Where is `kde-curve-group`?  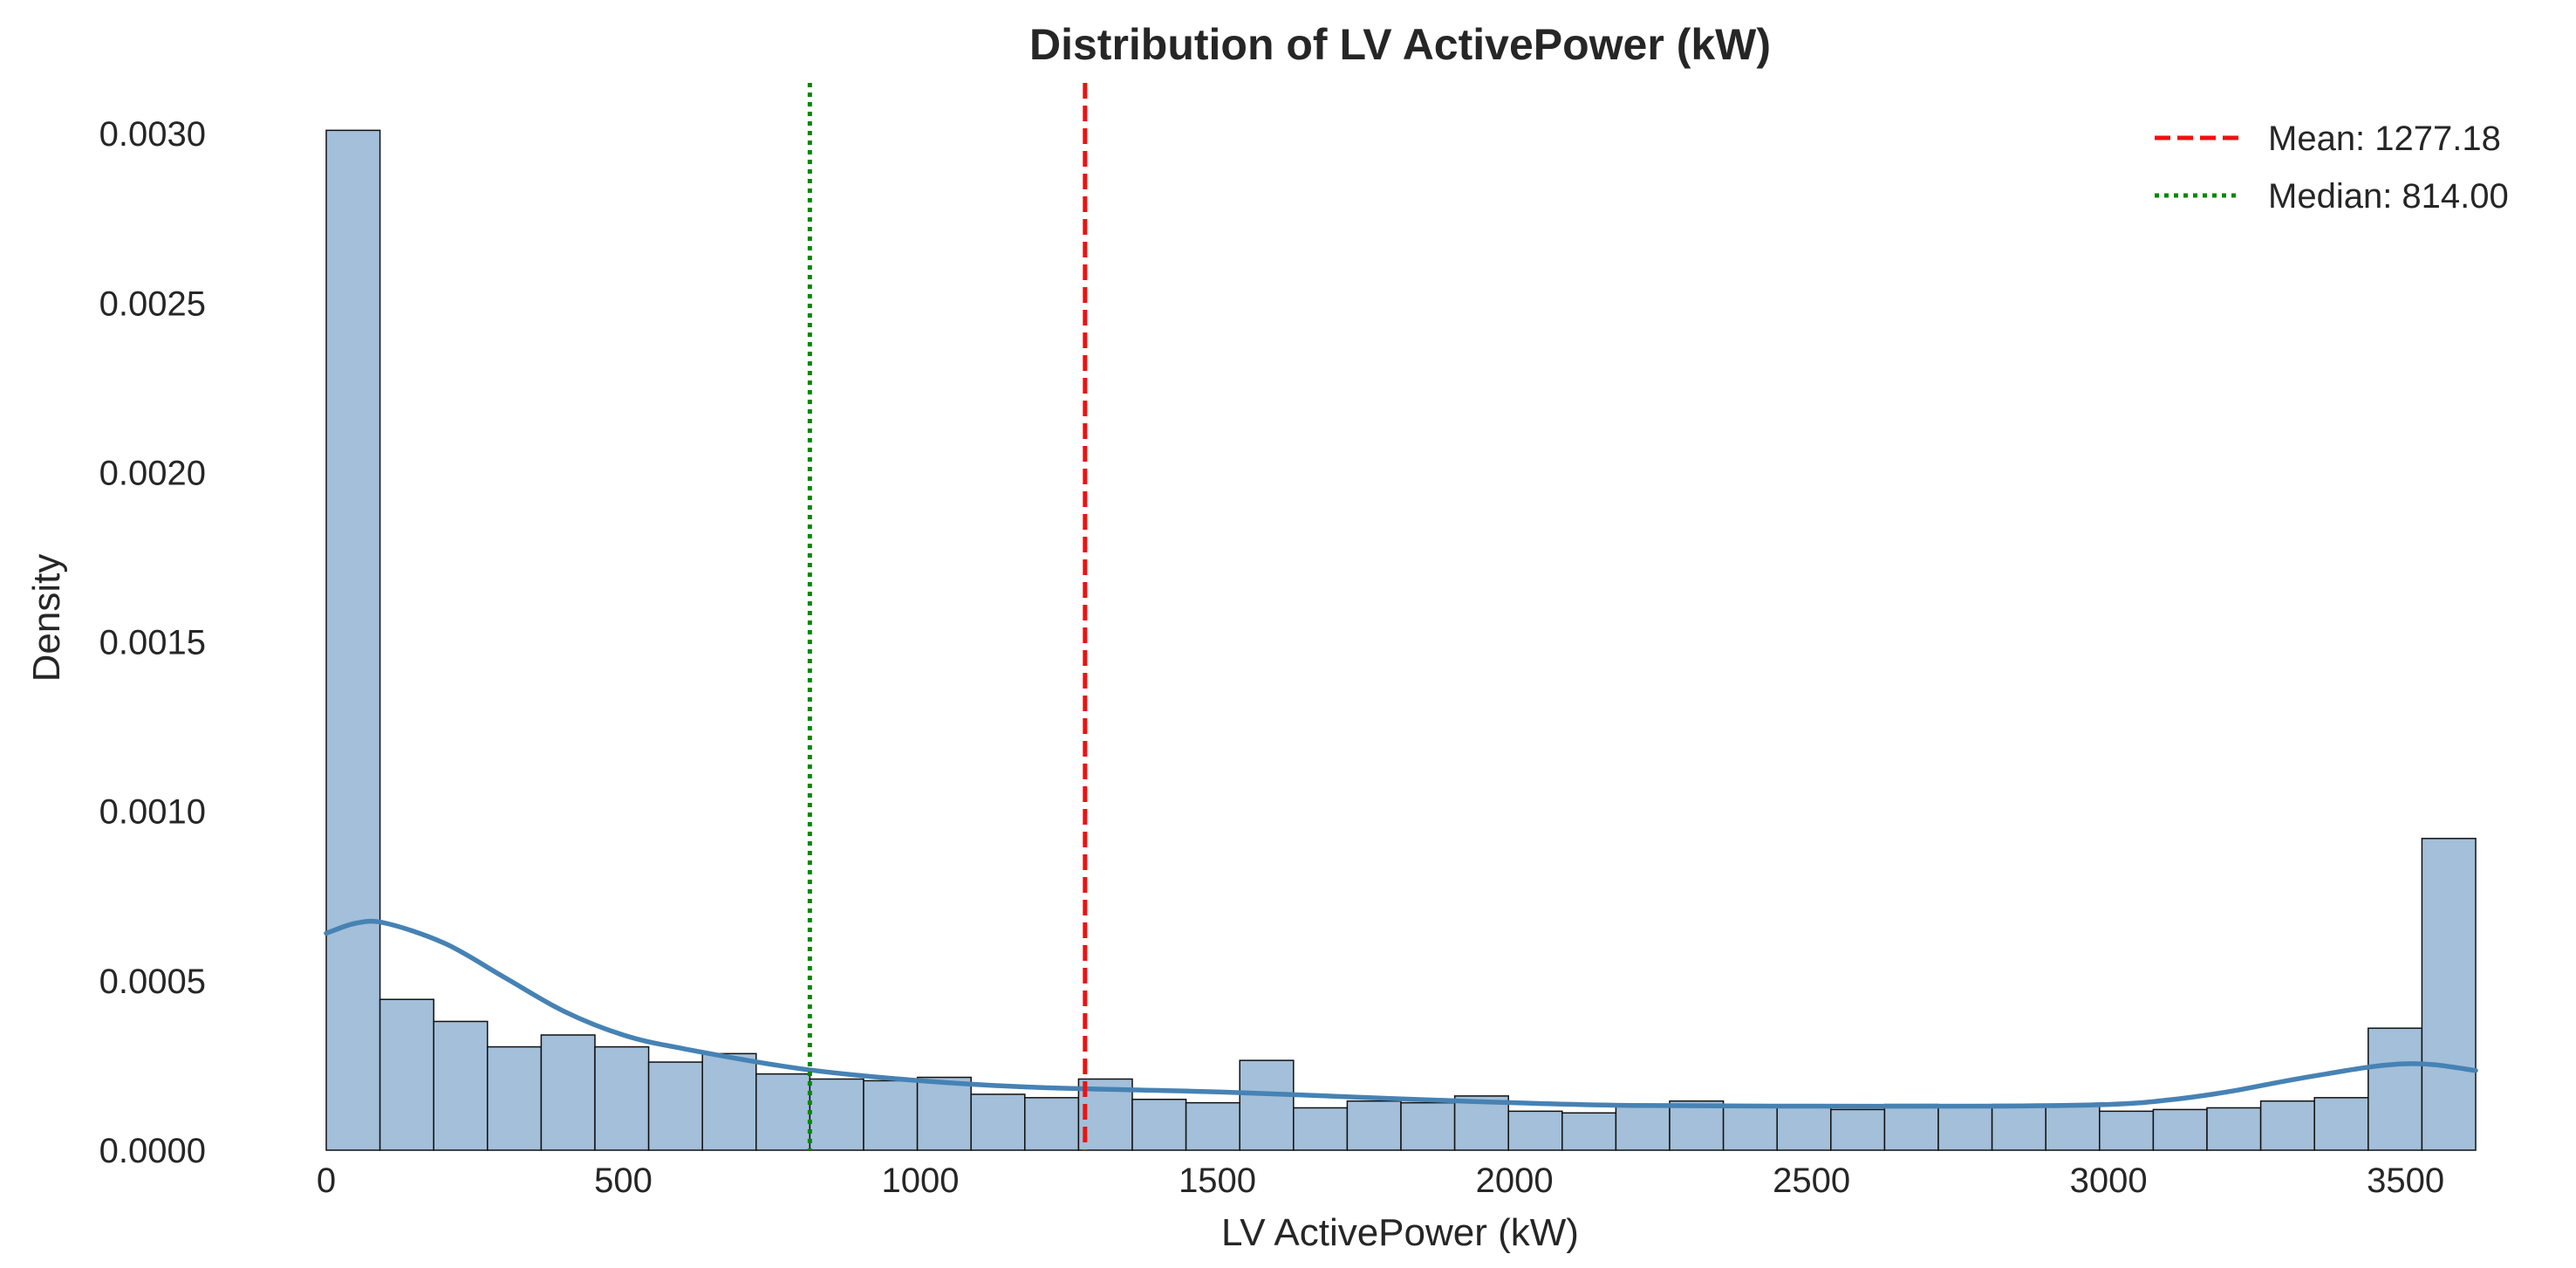 kde-curve-group is located at coordinates (1401, 1013).